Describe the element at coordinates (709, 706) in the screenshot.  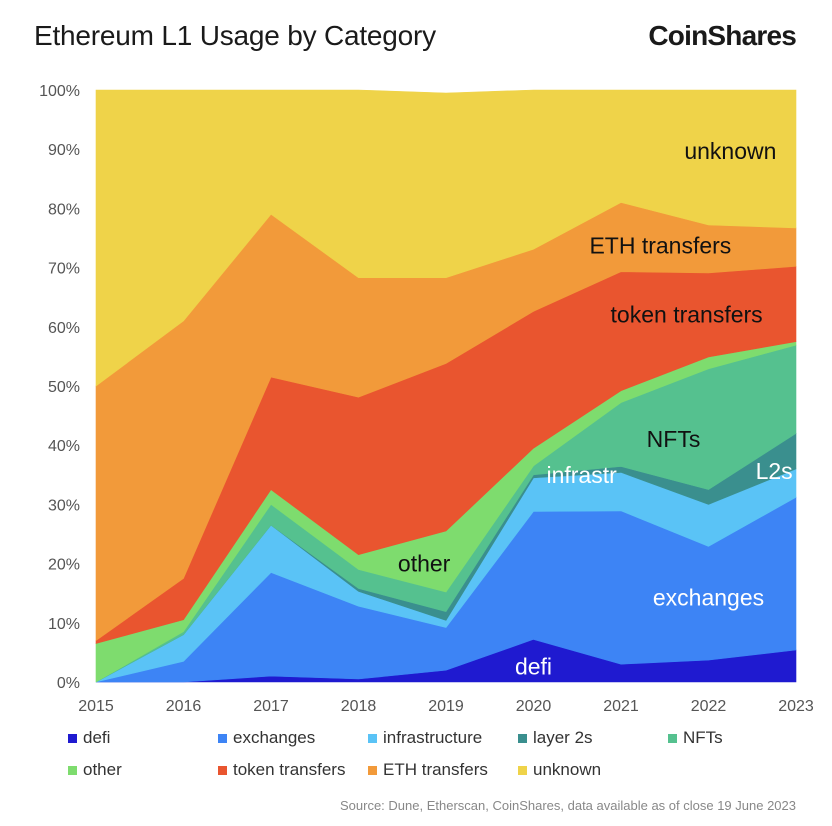
I see `x-tick-label: 2022` at that location.